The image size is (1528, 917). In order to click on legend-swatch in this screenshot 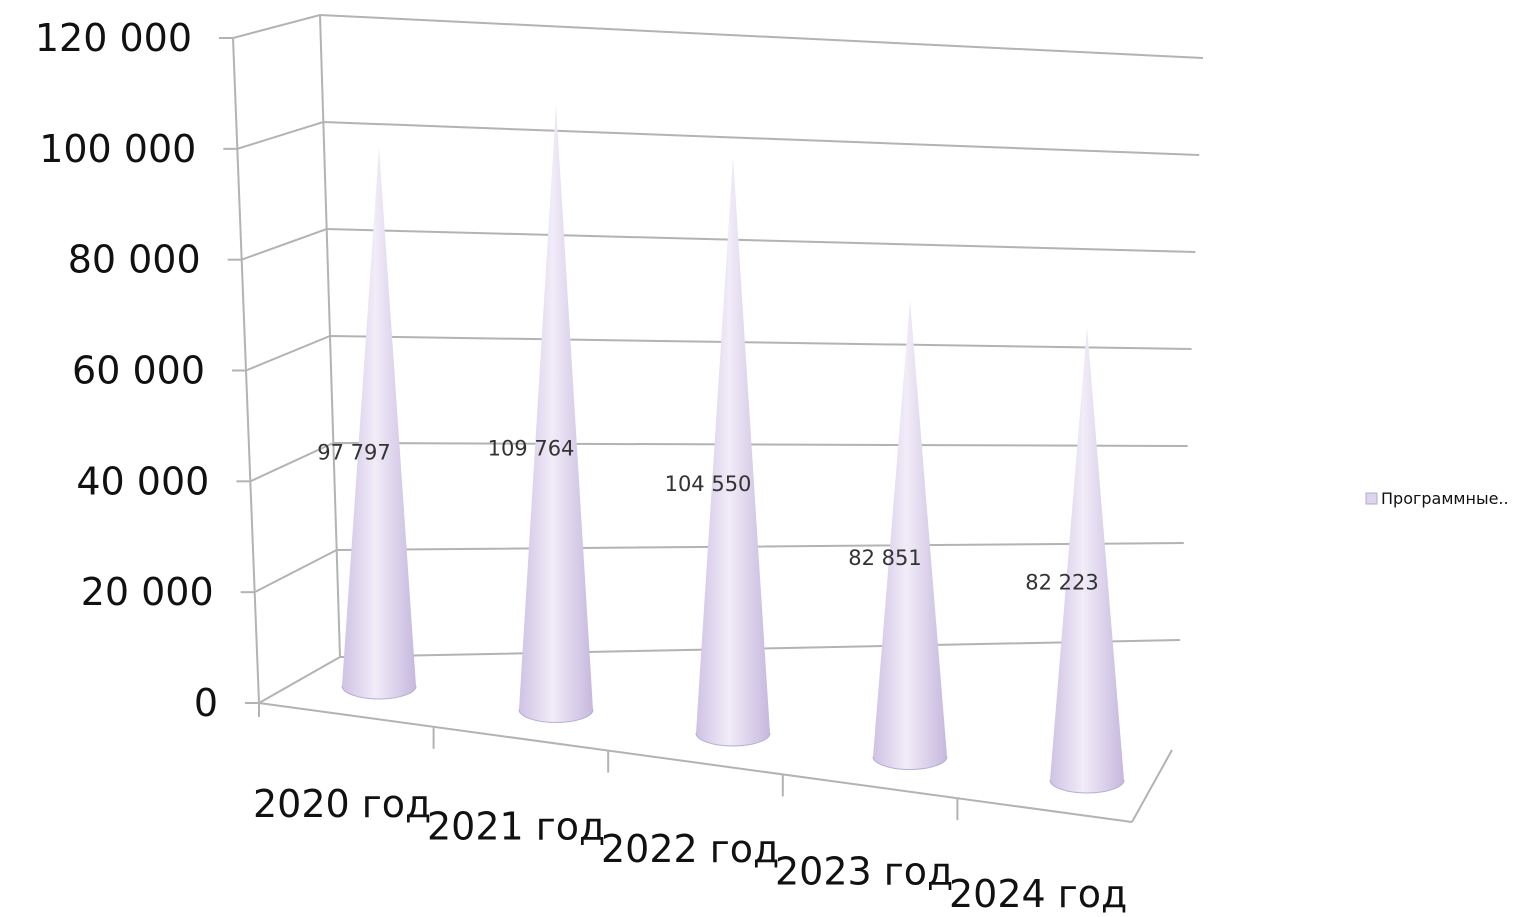, I will do `click(1371, 498)`.